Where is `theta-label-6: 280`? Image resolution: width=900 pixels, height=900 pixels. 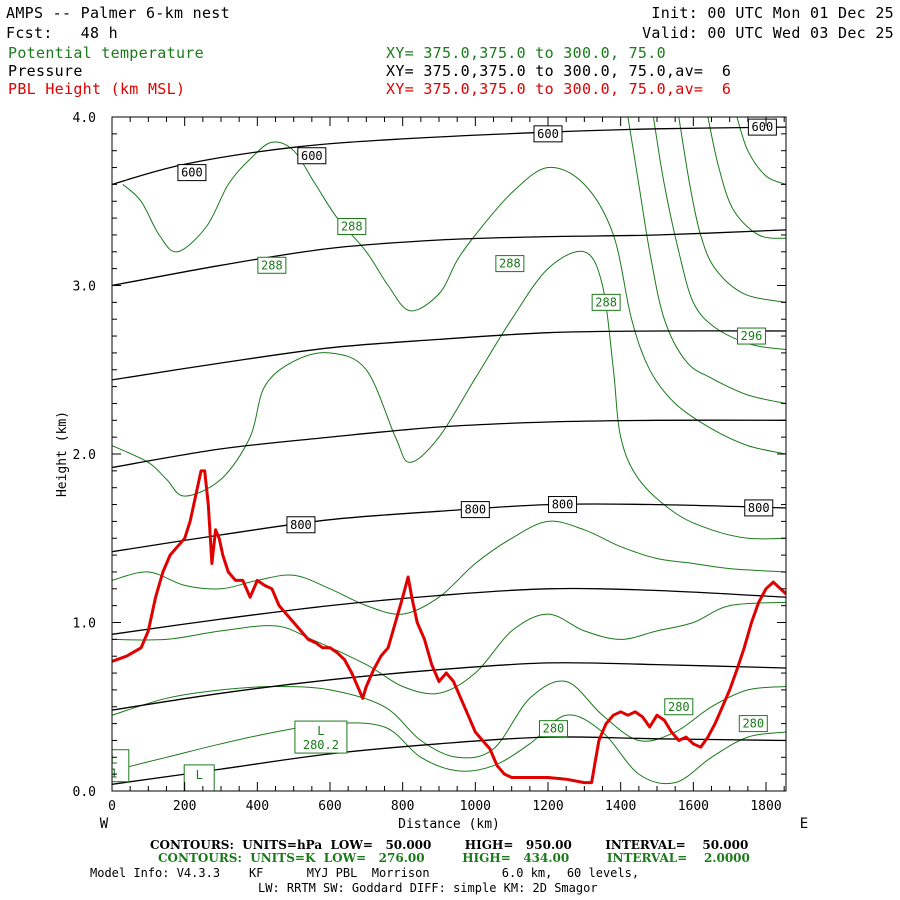 theta-label-6: 280 is located at coordinates (679, 707).